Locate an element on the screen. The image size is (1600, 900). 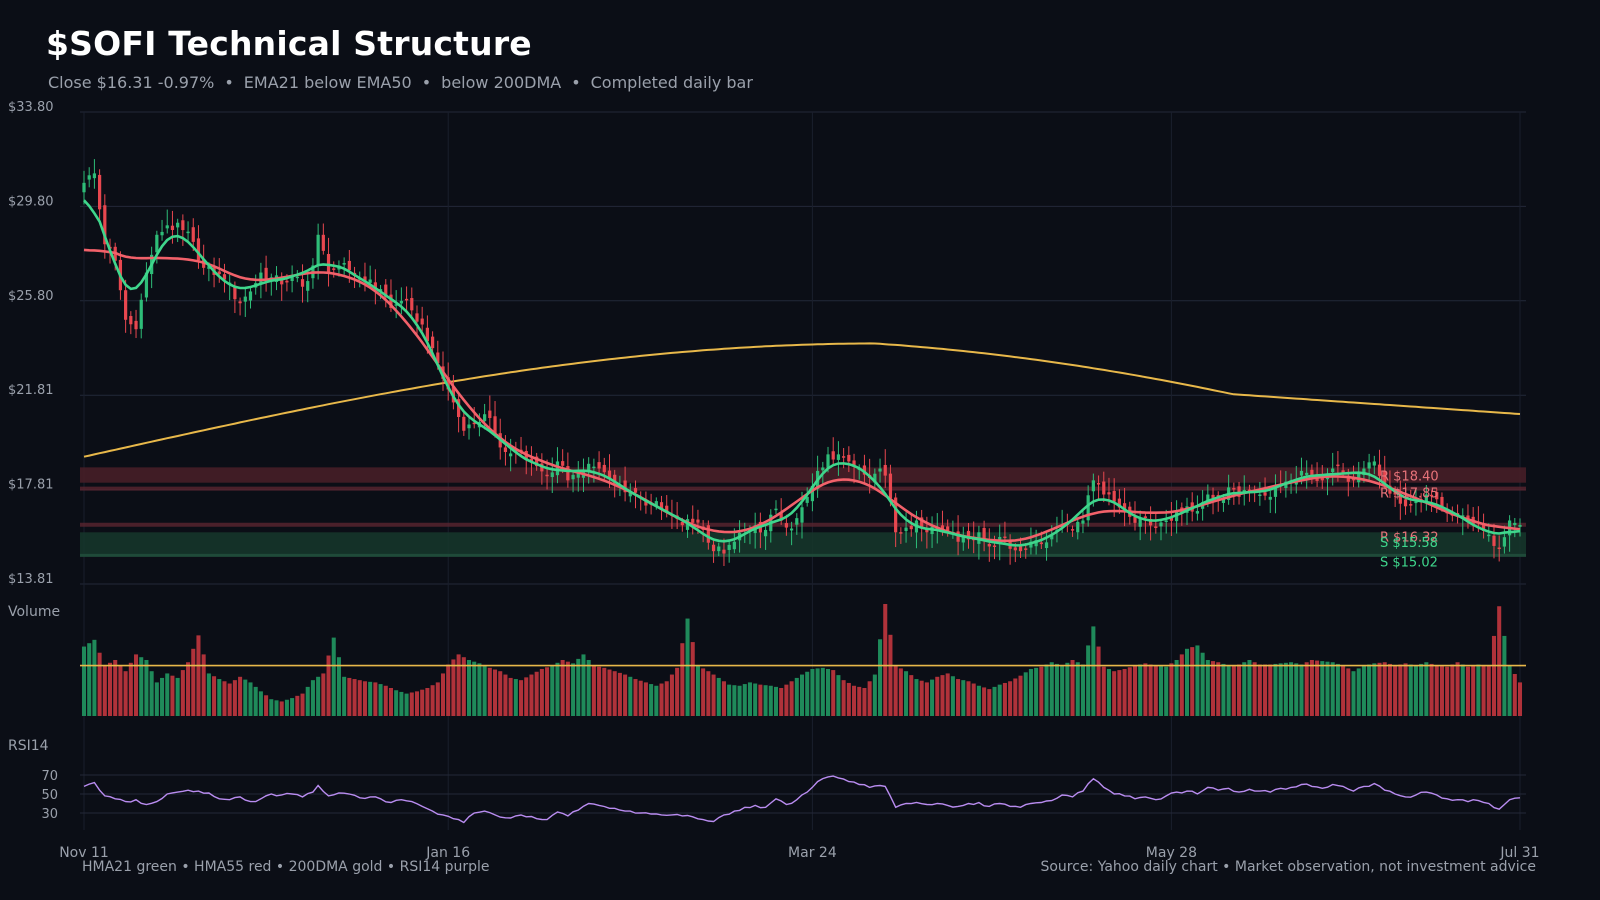
rsi-line is located at coordinates (802, 799).